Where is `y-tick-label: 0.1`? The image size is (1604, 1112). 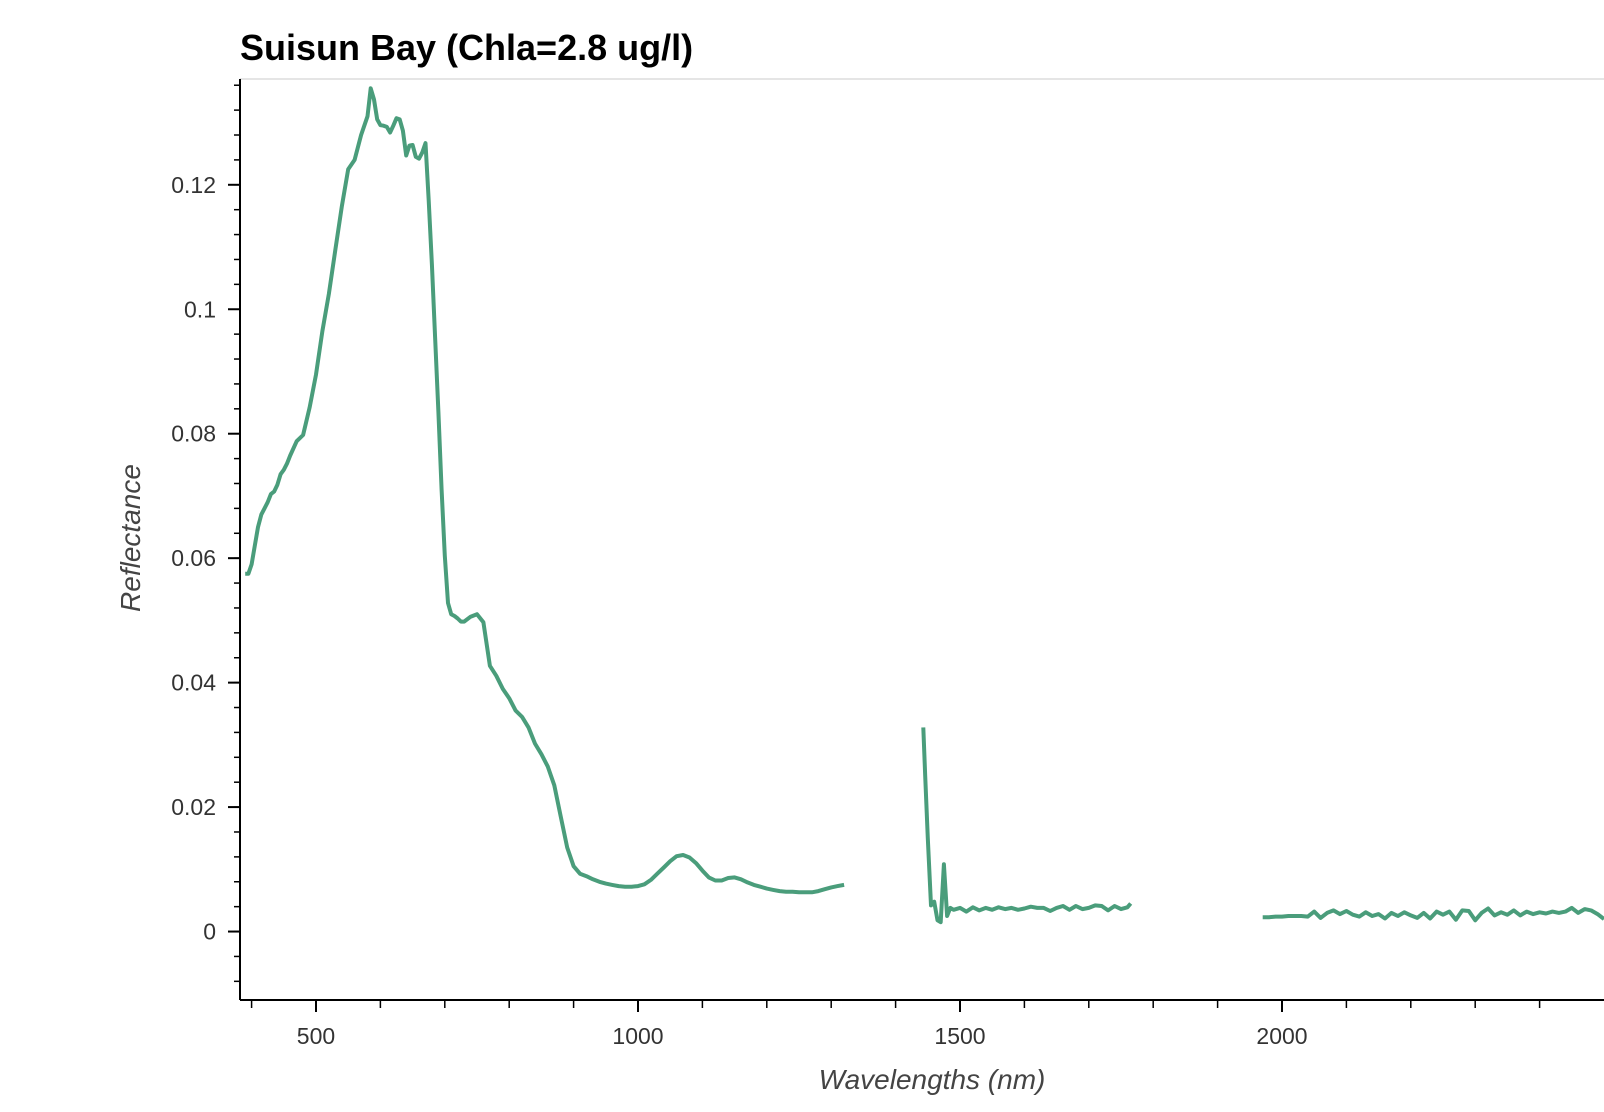
y-tick-label: 0.1 is located at coordinates (200, 309).